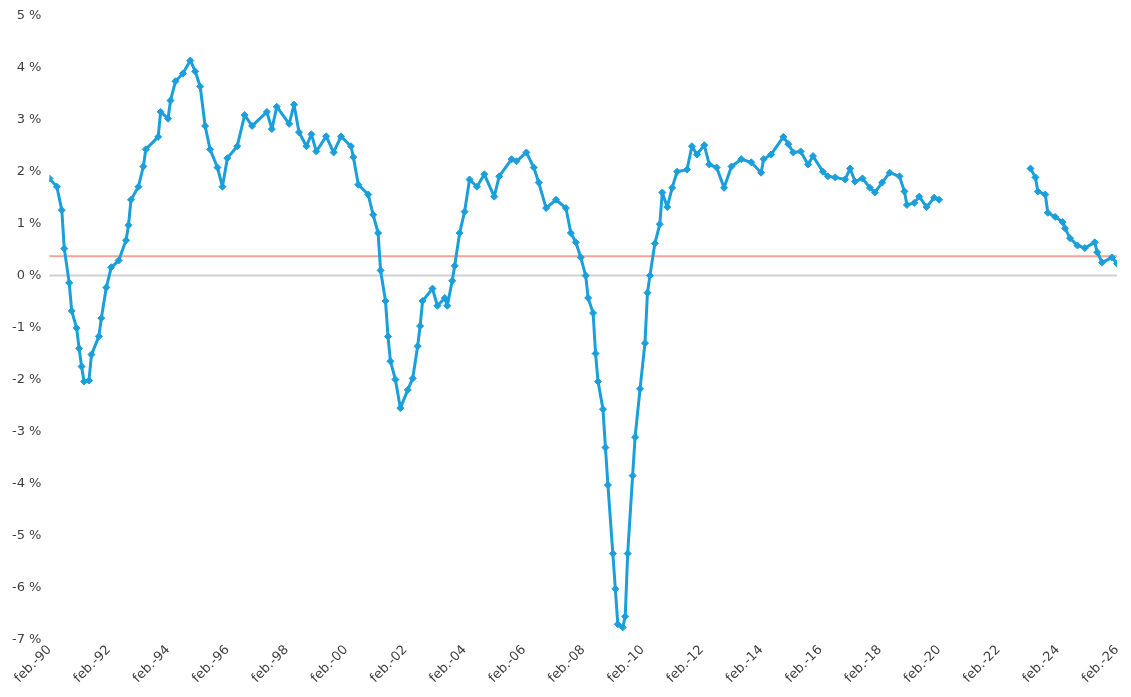  Describe the element at coordinates (26, 430) in the screenshot. I see `y-tick-label: -3 %` at that location.